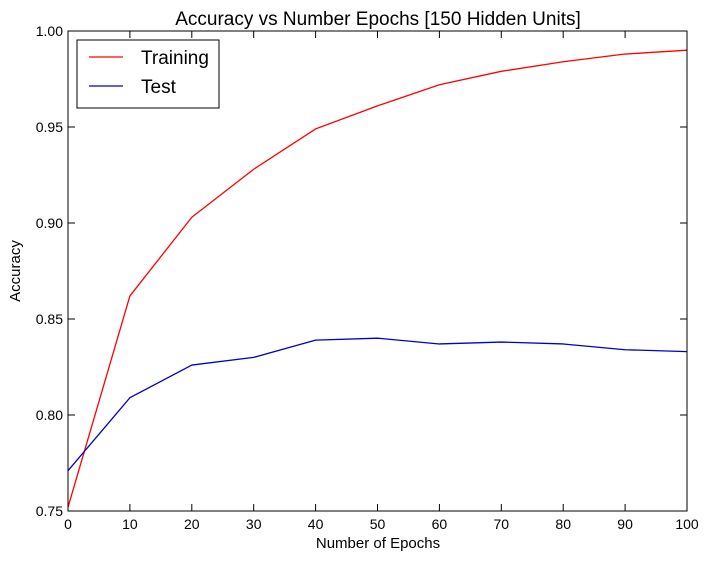 The image size is (710, 566). Describe the element at coordinates (49, 415) in the screenshot. I see `y-tick-label: 0.80` at that location.